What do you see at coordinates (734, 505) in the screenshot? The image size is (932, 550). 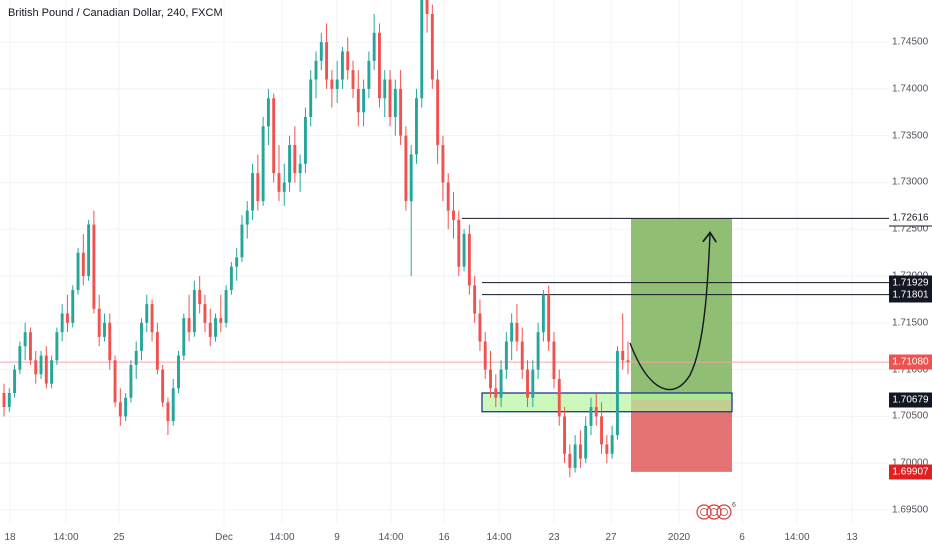 I see `logo-badge-count: 6` at bounding box center [734, 505].